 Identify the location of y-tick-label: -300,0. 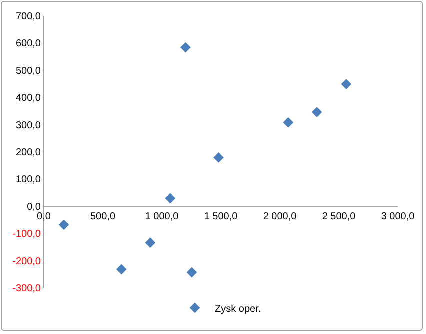
(27, 289).